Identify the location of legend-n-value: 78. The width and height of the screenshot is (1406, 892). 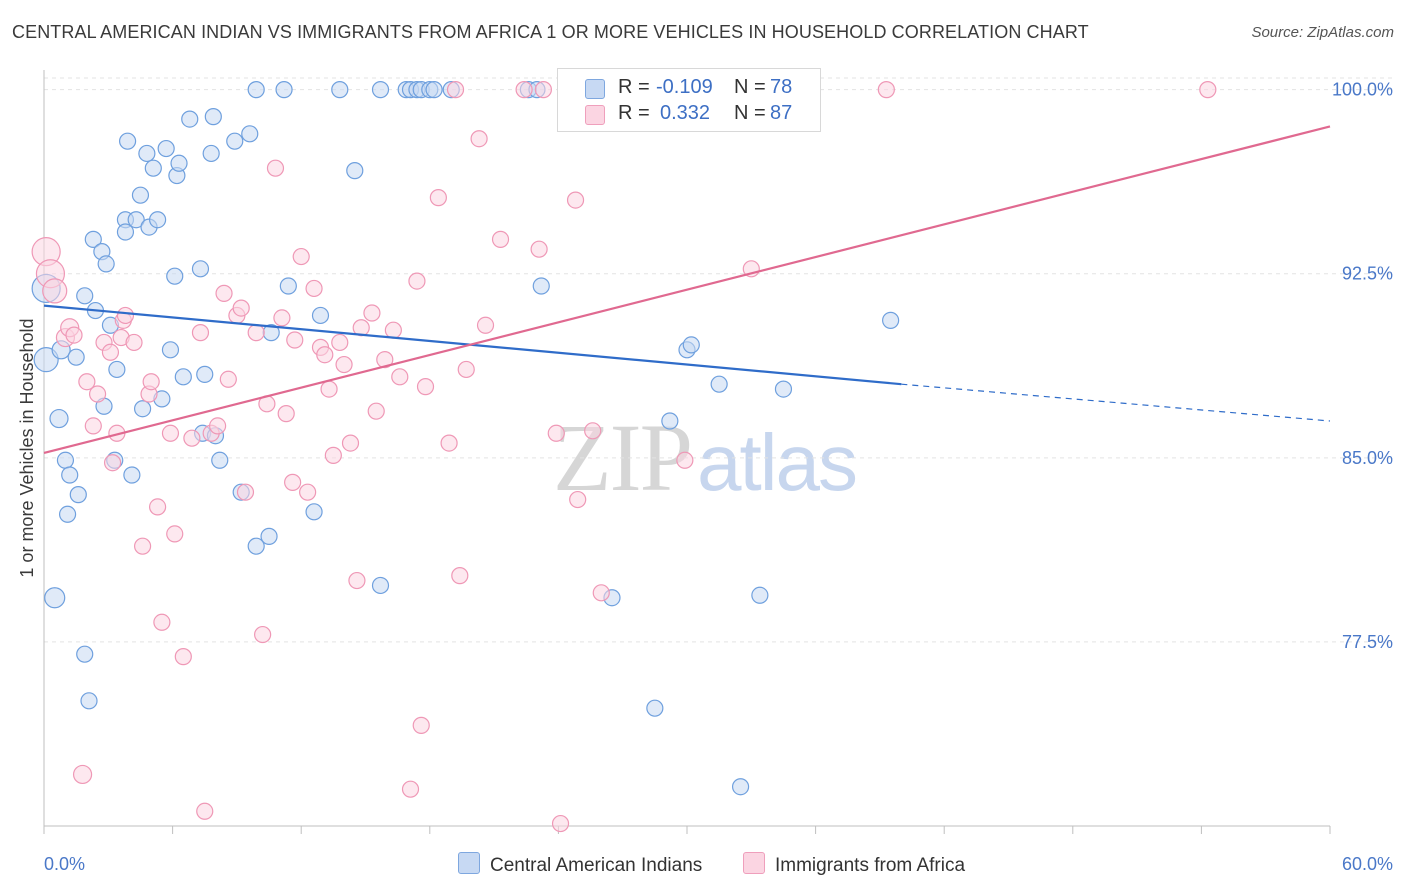
(781, 87).